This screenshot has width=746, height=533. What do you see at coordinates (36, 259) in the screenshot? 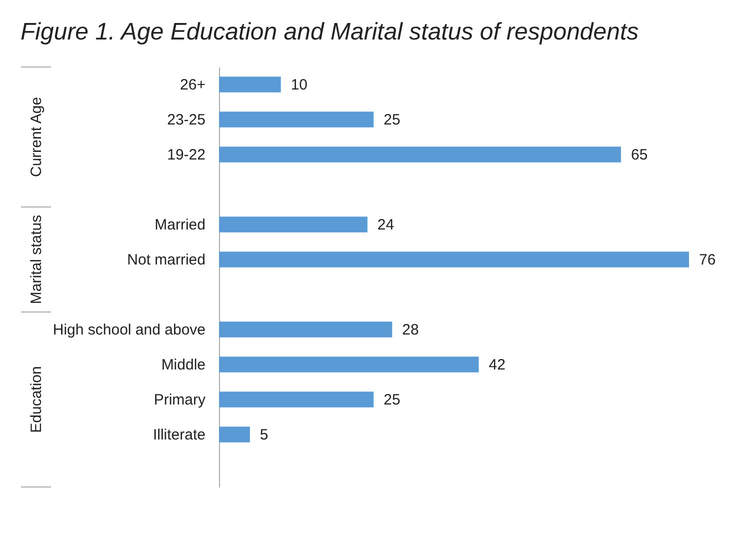
I see `text: Marital status` at bounding box center [36, 259].